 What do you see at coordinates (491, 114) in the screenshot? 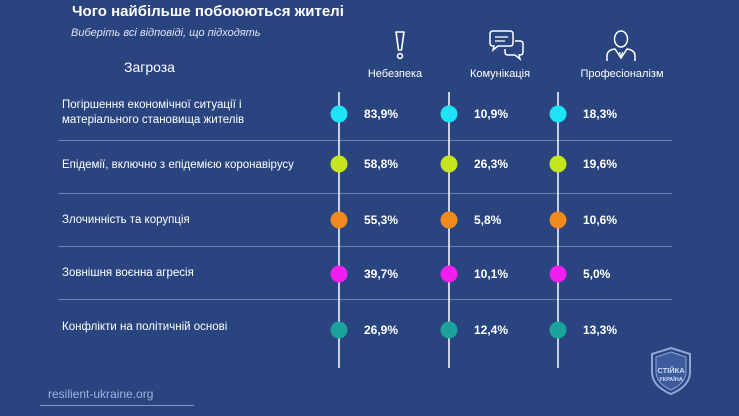
I see `data-label-communication-row1: 10,9%` at bounding box center [491, 114].